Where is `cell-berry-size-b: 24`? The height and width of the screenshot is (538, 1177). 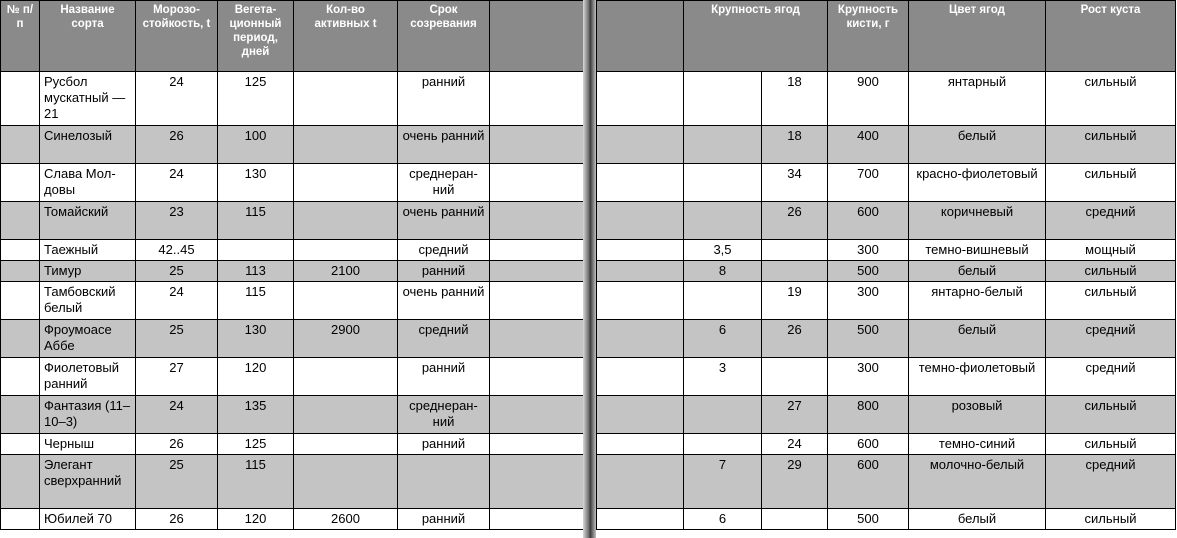
cell-berry-size-b: 24 is located at coordinates (794, 444).